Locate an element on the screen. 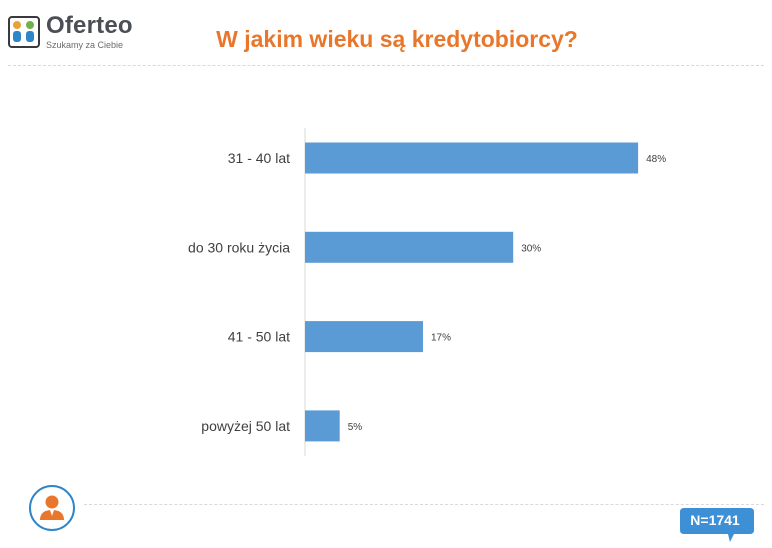  category-label: 41 - 50 lat is located at coordinates (259, 337).